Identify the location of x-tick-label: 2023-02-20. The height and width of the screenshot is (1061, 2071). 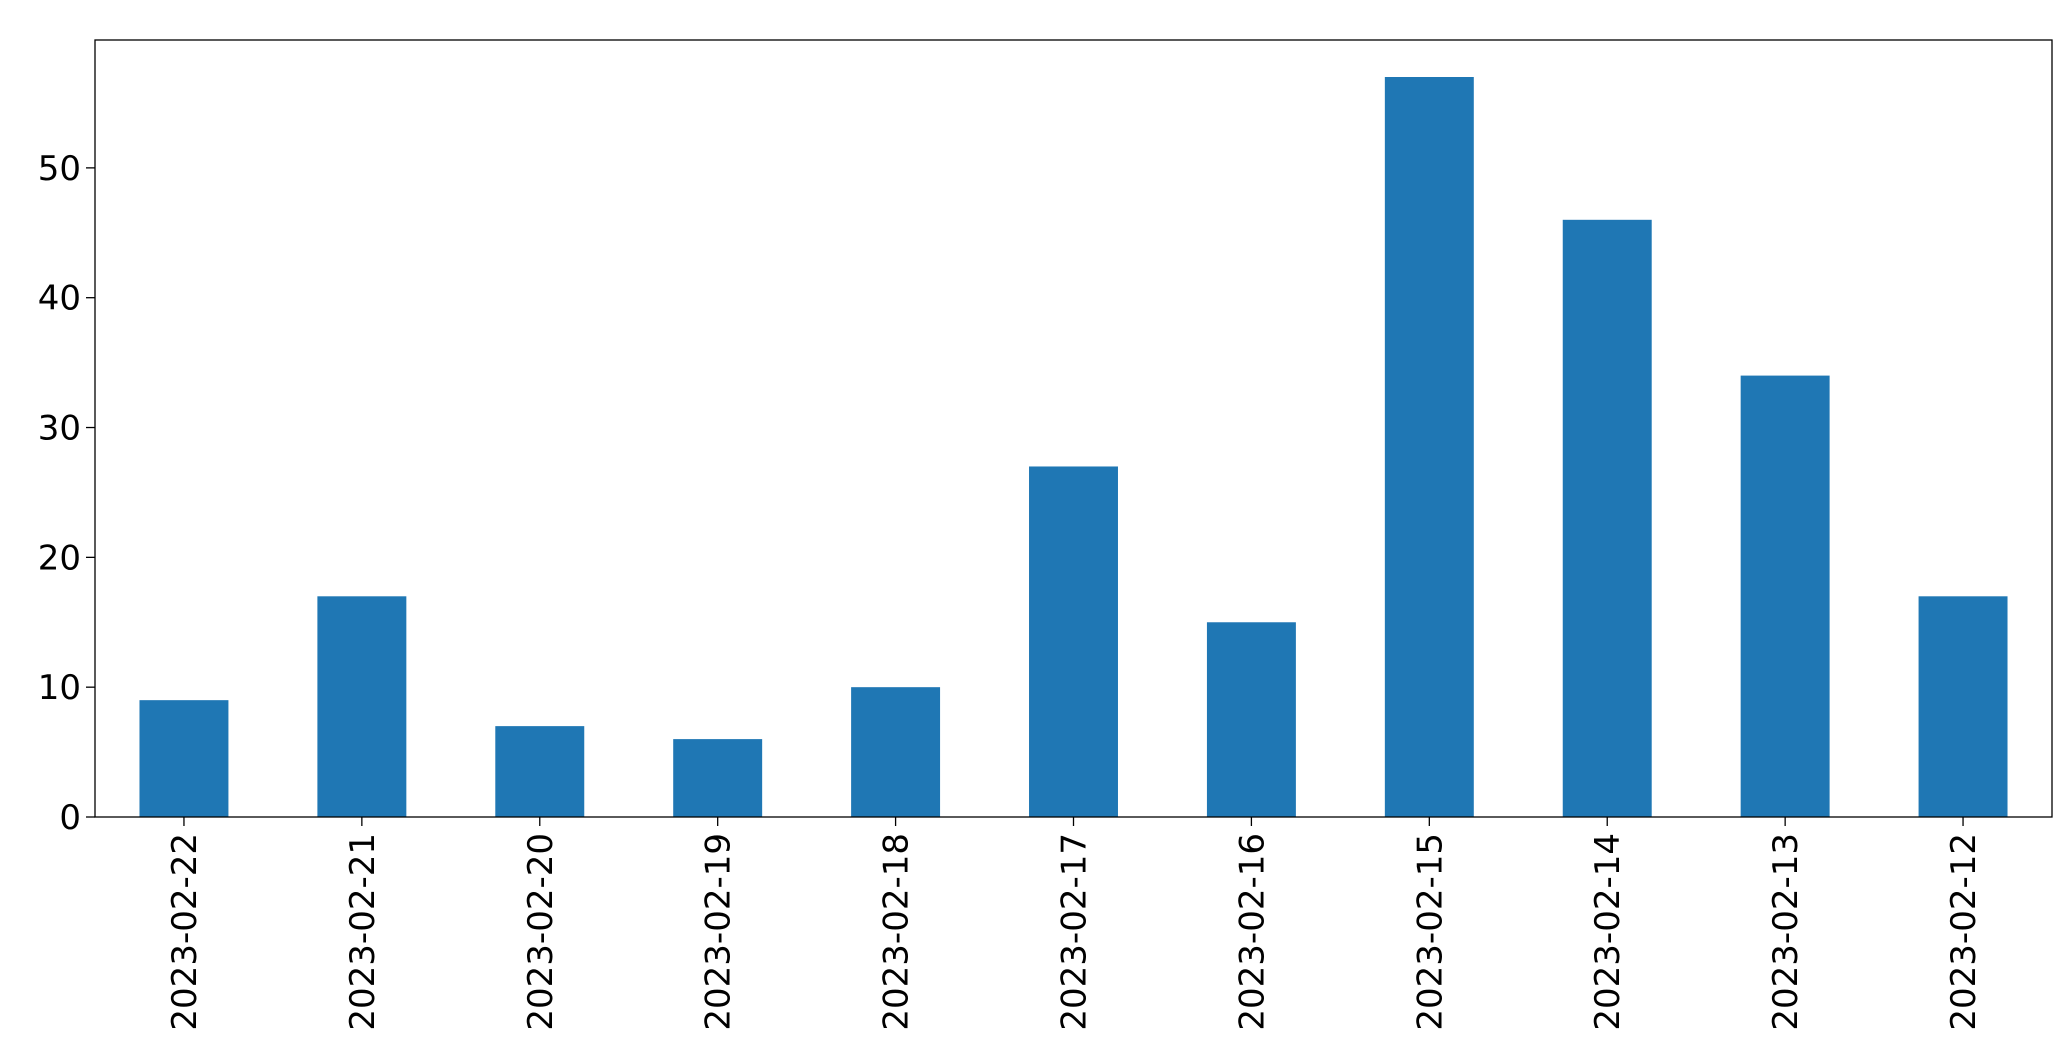
(541, 932).